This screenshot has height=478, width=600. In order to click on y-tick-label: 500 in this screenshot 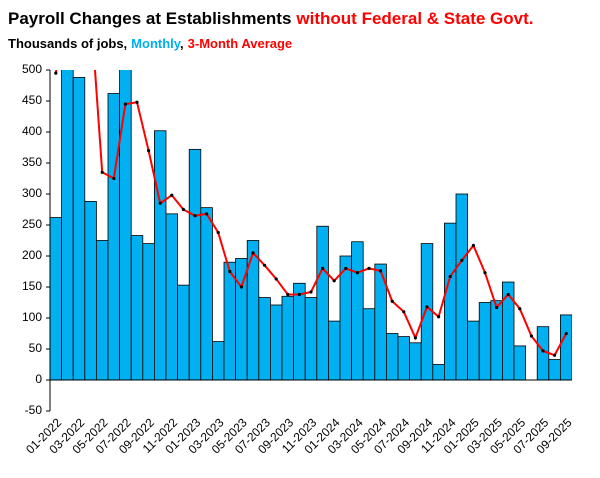, I will do `click(32, 69)`.